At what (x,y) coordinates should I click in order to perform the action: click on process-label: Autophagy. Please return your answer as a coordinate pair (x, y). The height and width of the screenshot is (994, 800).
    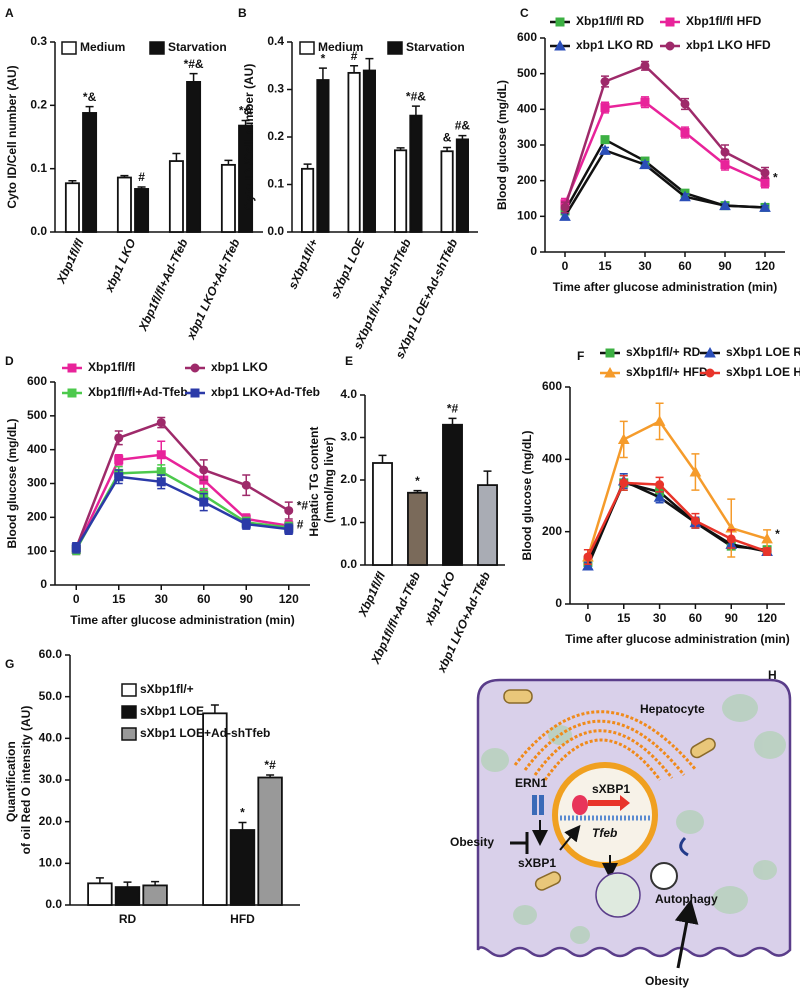
    Looking at the image, I should click on (686, 899).